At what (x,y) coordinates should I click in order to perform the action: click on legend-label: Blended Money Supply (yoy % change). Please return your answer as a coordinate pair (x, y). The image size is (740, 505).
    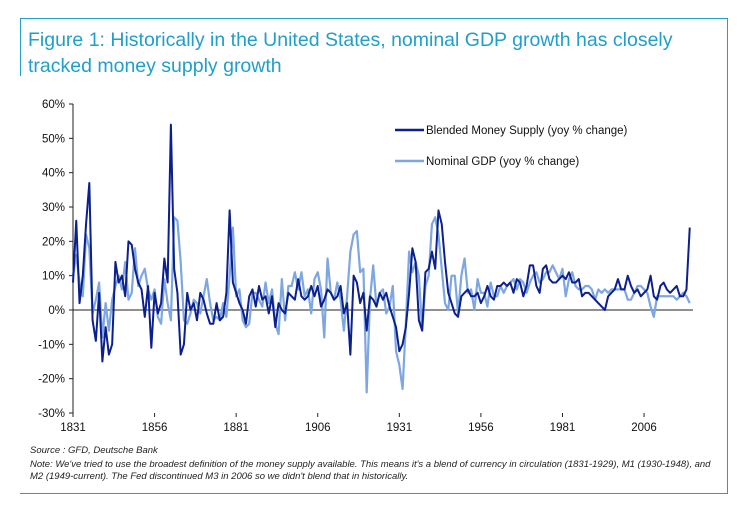
    Looking at the image, I should click on (527, 131).